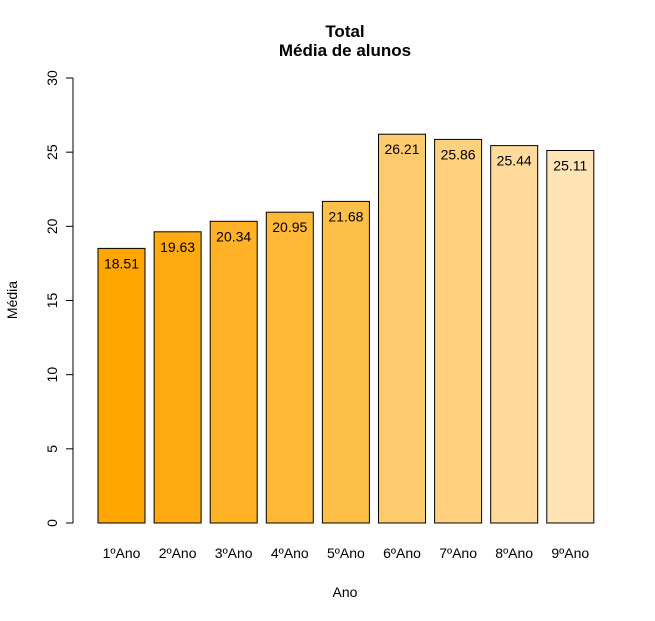  I want to click on y-tick-label: 15, so click(52, 301).